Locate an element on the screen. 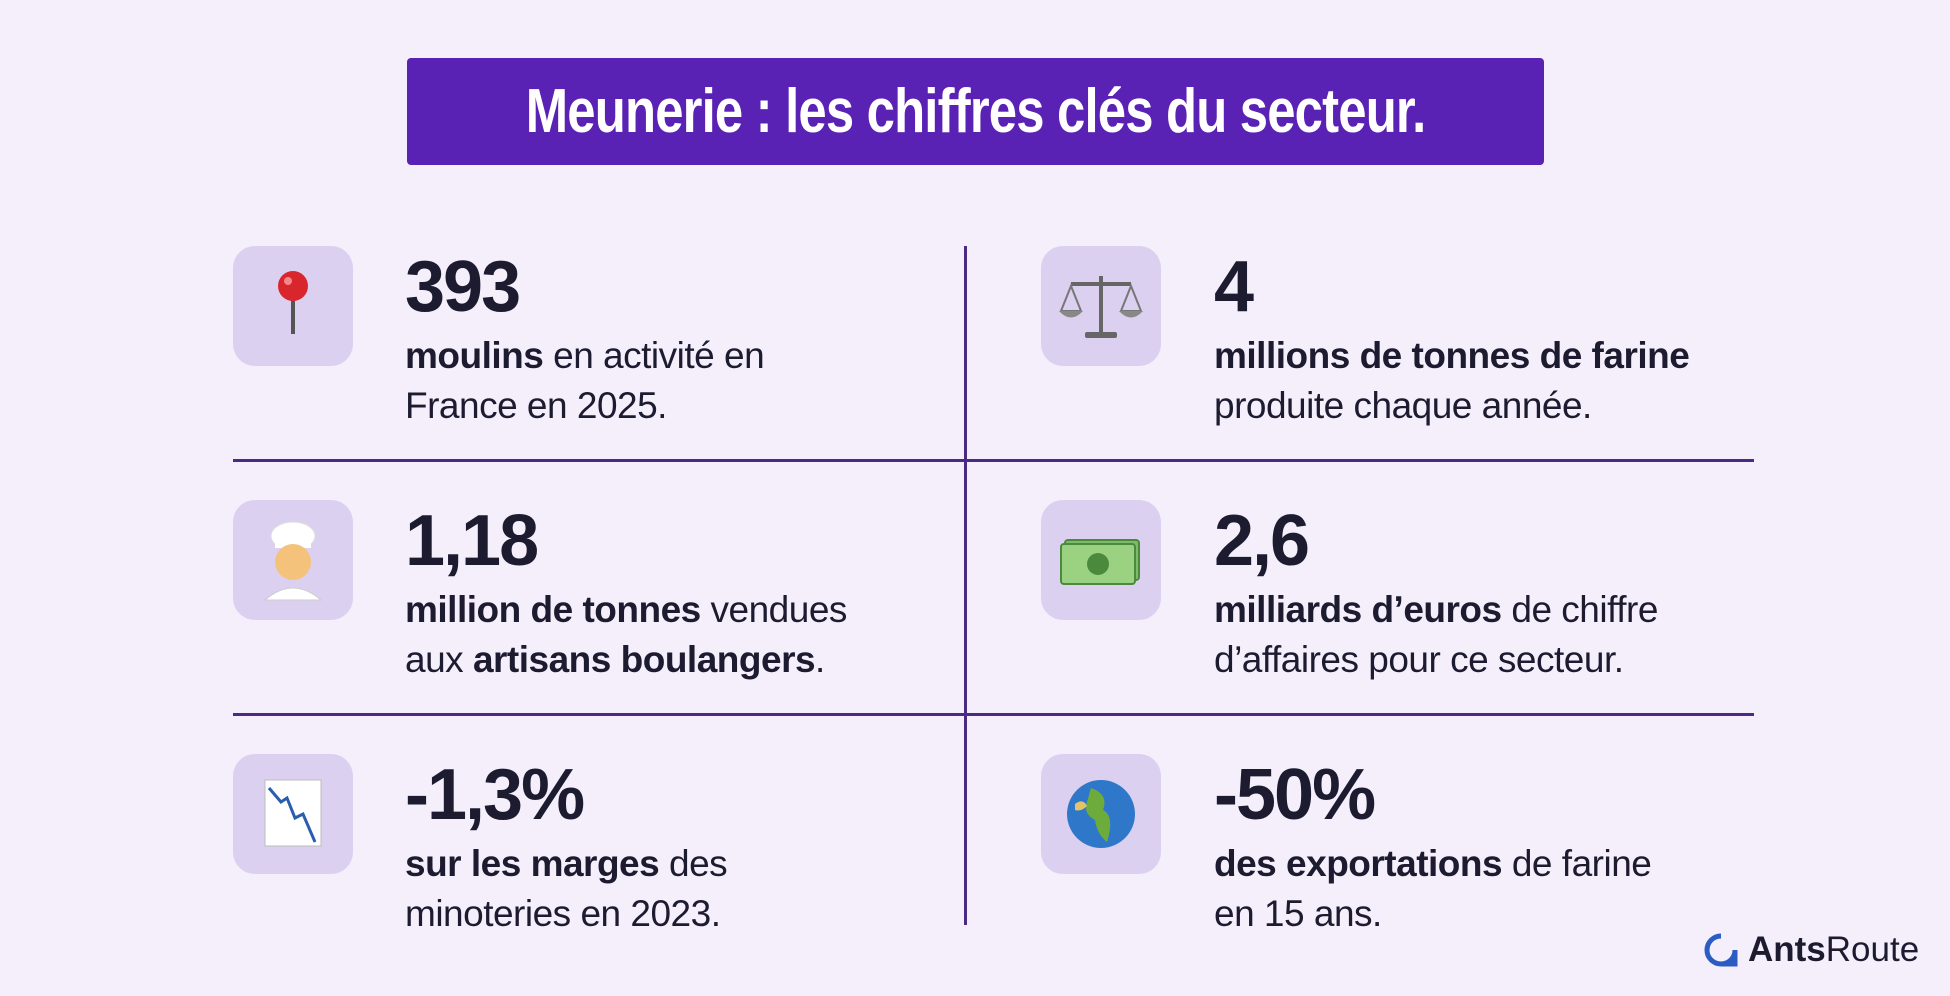 This screenshot has width=1950, height=996. description-line: des exportations de farine is located at coordinates (1433, 864).